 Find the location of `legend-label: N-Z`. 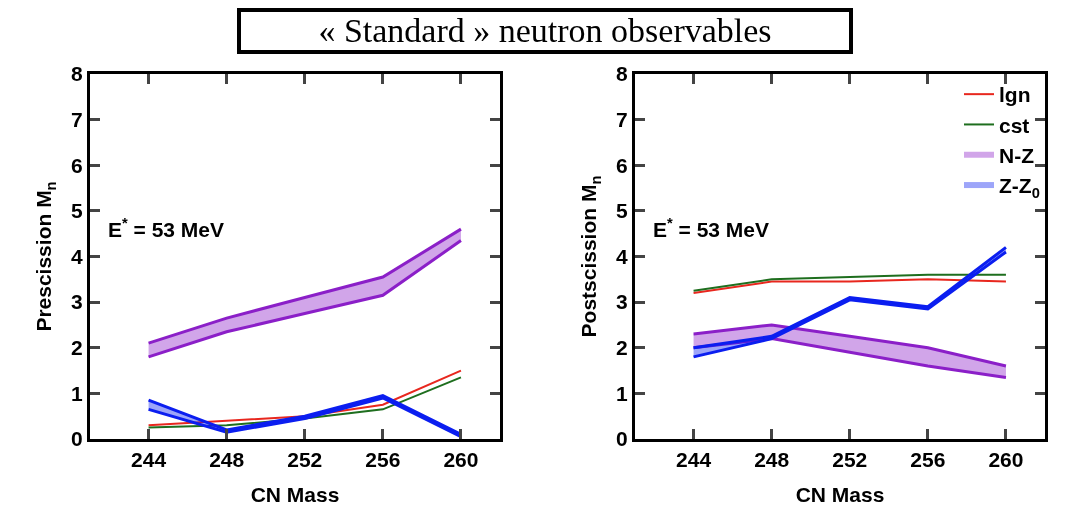

legend-label: N-Z is located at coordinates (1017, 155).